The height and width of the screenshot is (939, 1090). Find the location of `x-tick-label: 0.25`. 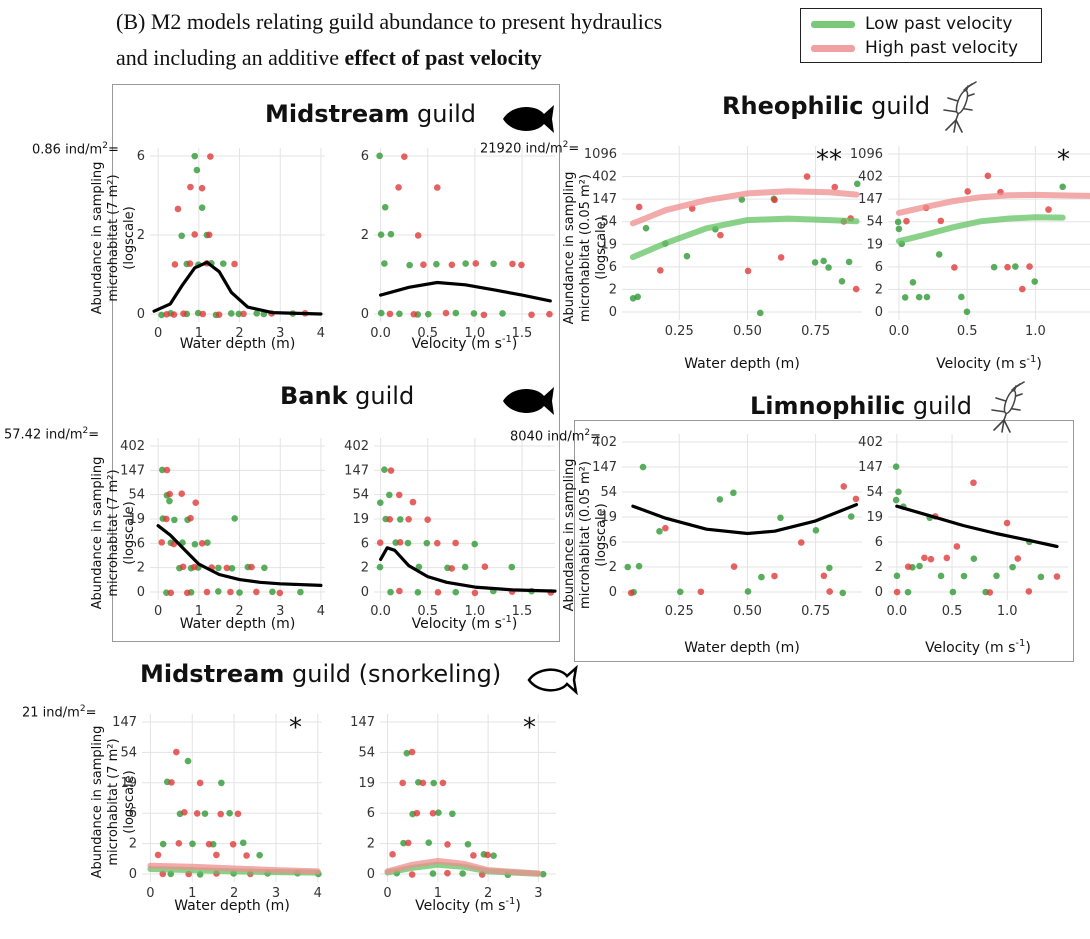

x-tick-label: 0.25 is located at coordinates (679, 331).